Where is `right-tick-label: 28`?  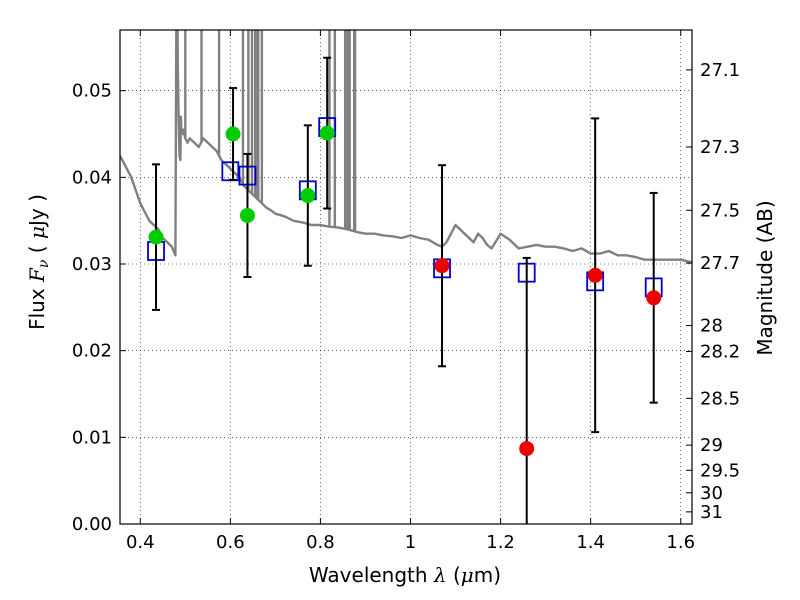
right-tick-label: 28 is located at coordinates (711, 326).